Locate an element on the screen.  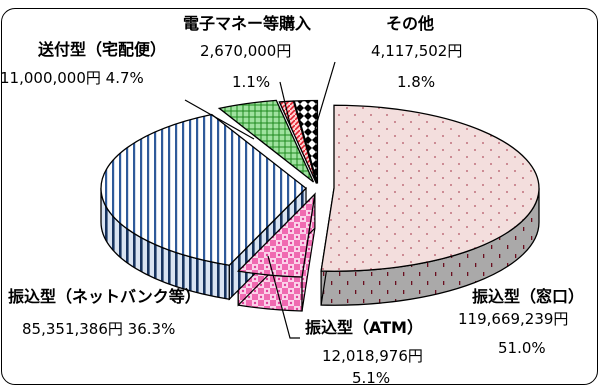
label-netbank-amount: 85,351,386円 36.3% is located at coordinates (99, 329).